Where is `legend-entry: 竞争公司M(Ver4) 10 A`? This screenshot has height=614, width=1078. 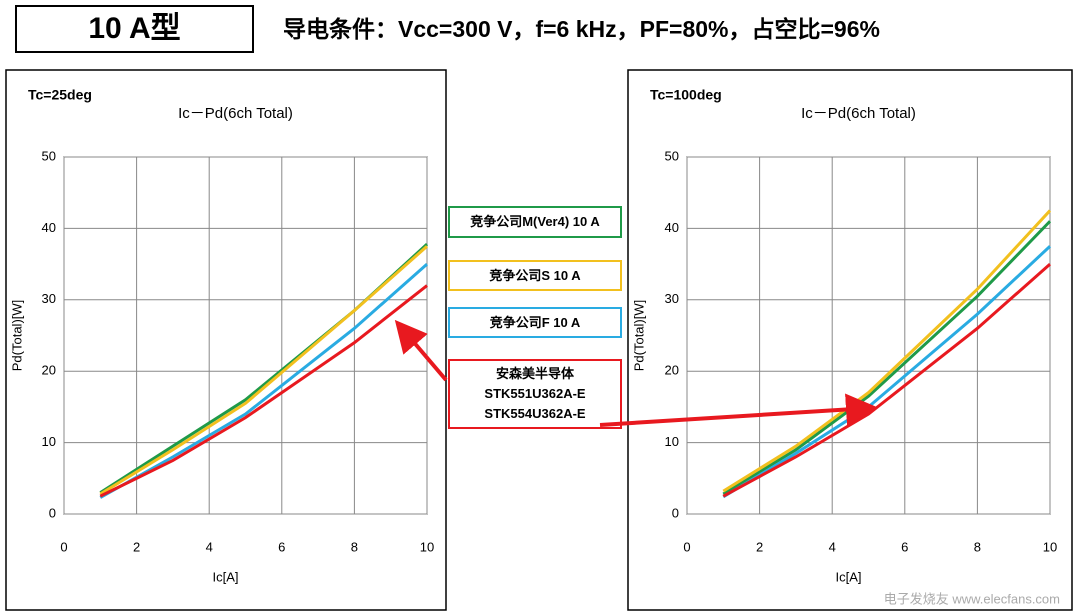 legend-entry: 竞争公司M(Ver4) 10 A is located at coordinates (535, 222).